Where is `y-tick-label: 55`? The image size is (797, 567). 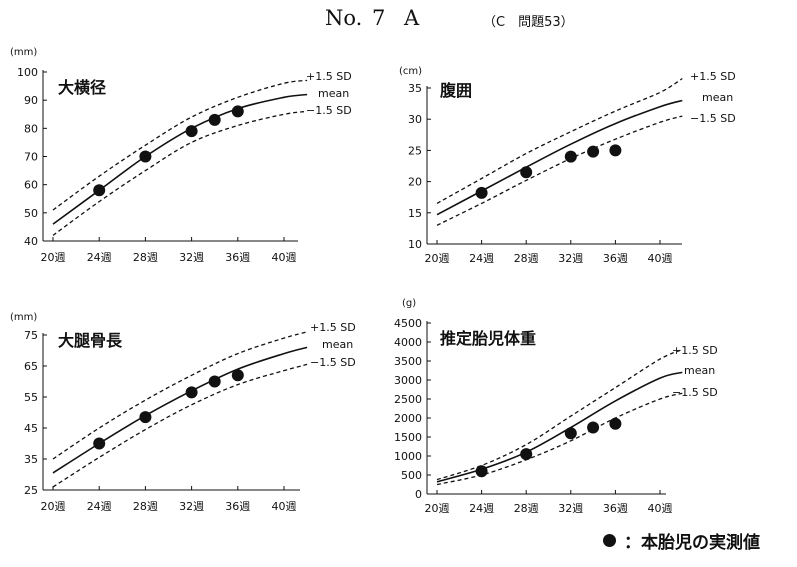 y-tick-label: 55 is located at coordinates (31, 397).